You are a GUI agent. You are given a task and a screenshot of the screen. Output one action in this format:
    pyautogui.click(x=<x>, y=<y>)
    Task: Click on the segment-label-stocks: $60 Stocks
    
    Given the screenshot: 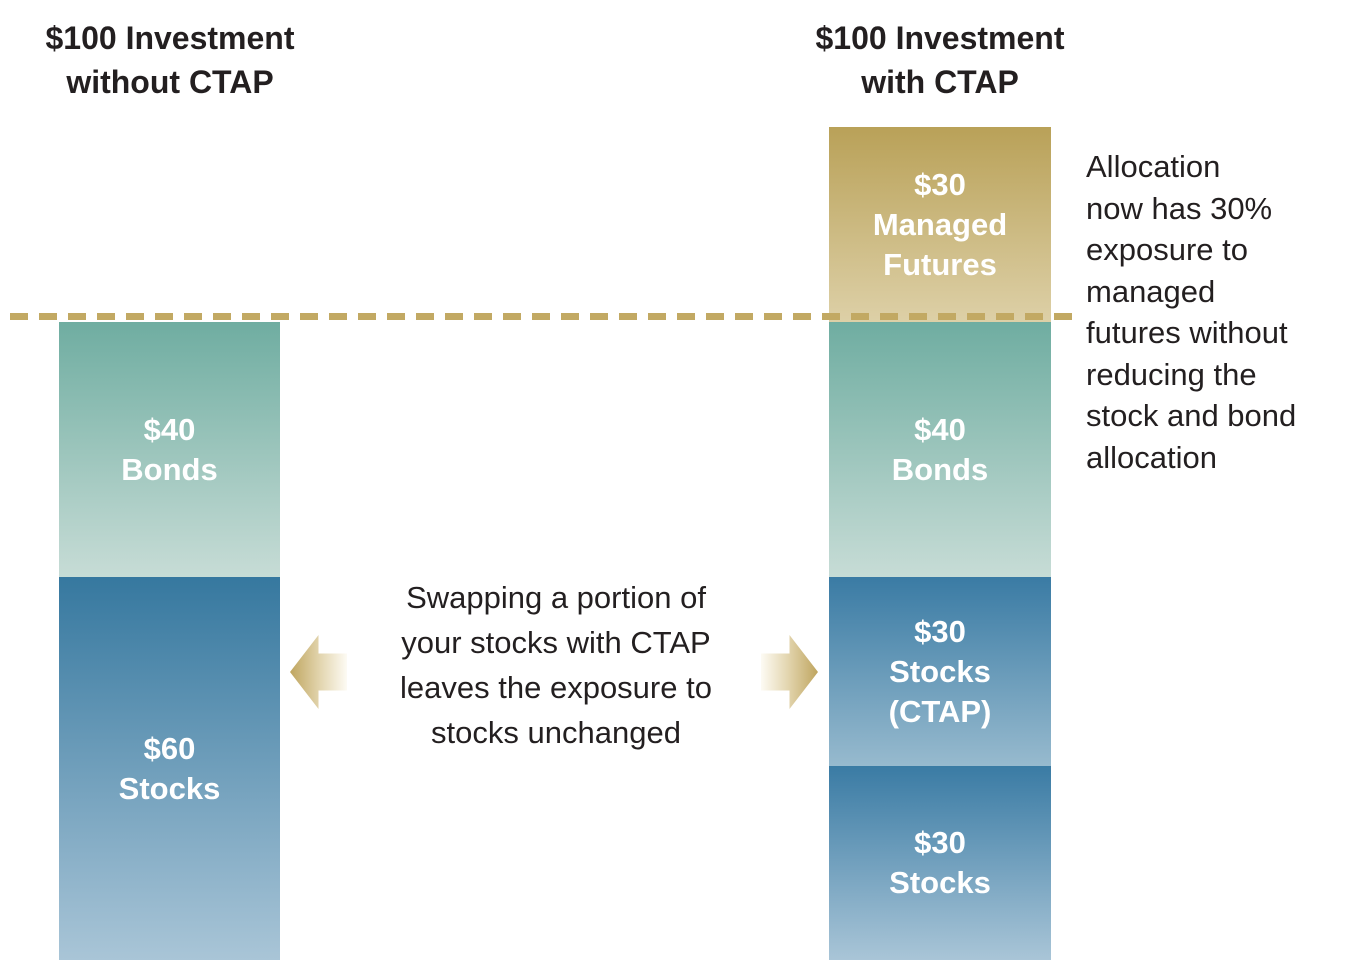 What is the action you would take?
    pyautogui.click(x=169, y=768)
    